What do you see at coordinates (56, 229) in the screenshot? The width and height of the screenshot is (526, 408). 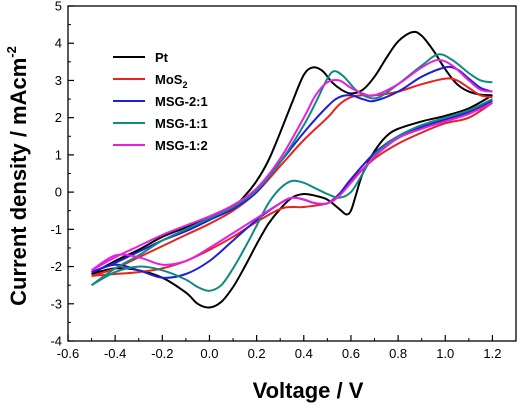 I see `y-tick-label-3: -1` at bounding box center [56, 229].